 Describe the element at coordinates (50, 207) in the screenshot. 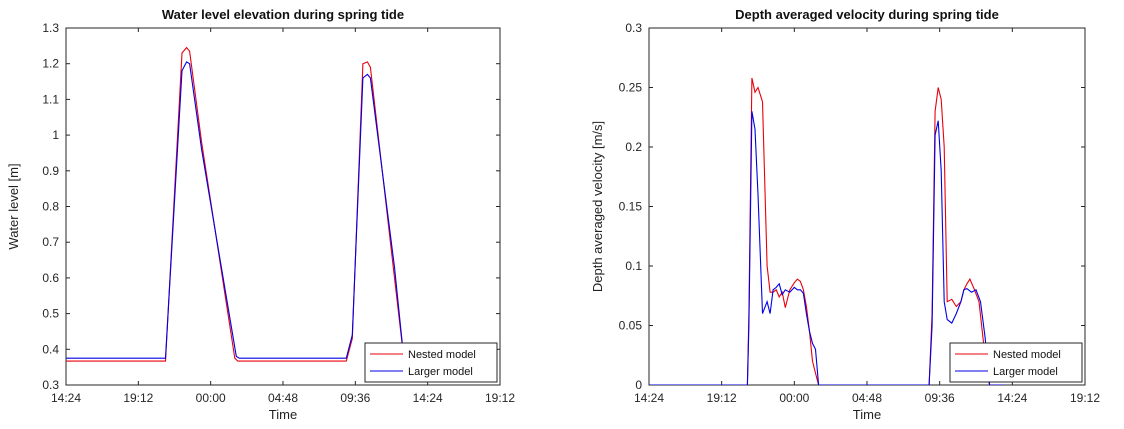

I see `y-tick-label: 0.8` at that location.